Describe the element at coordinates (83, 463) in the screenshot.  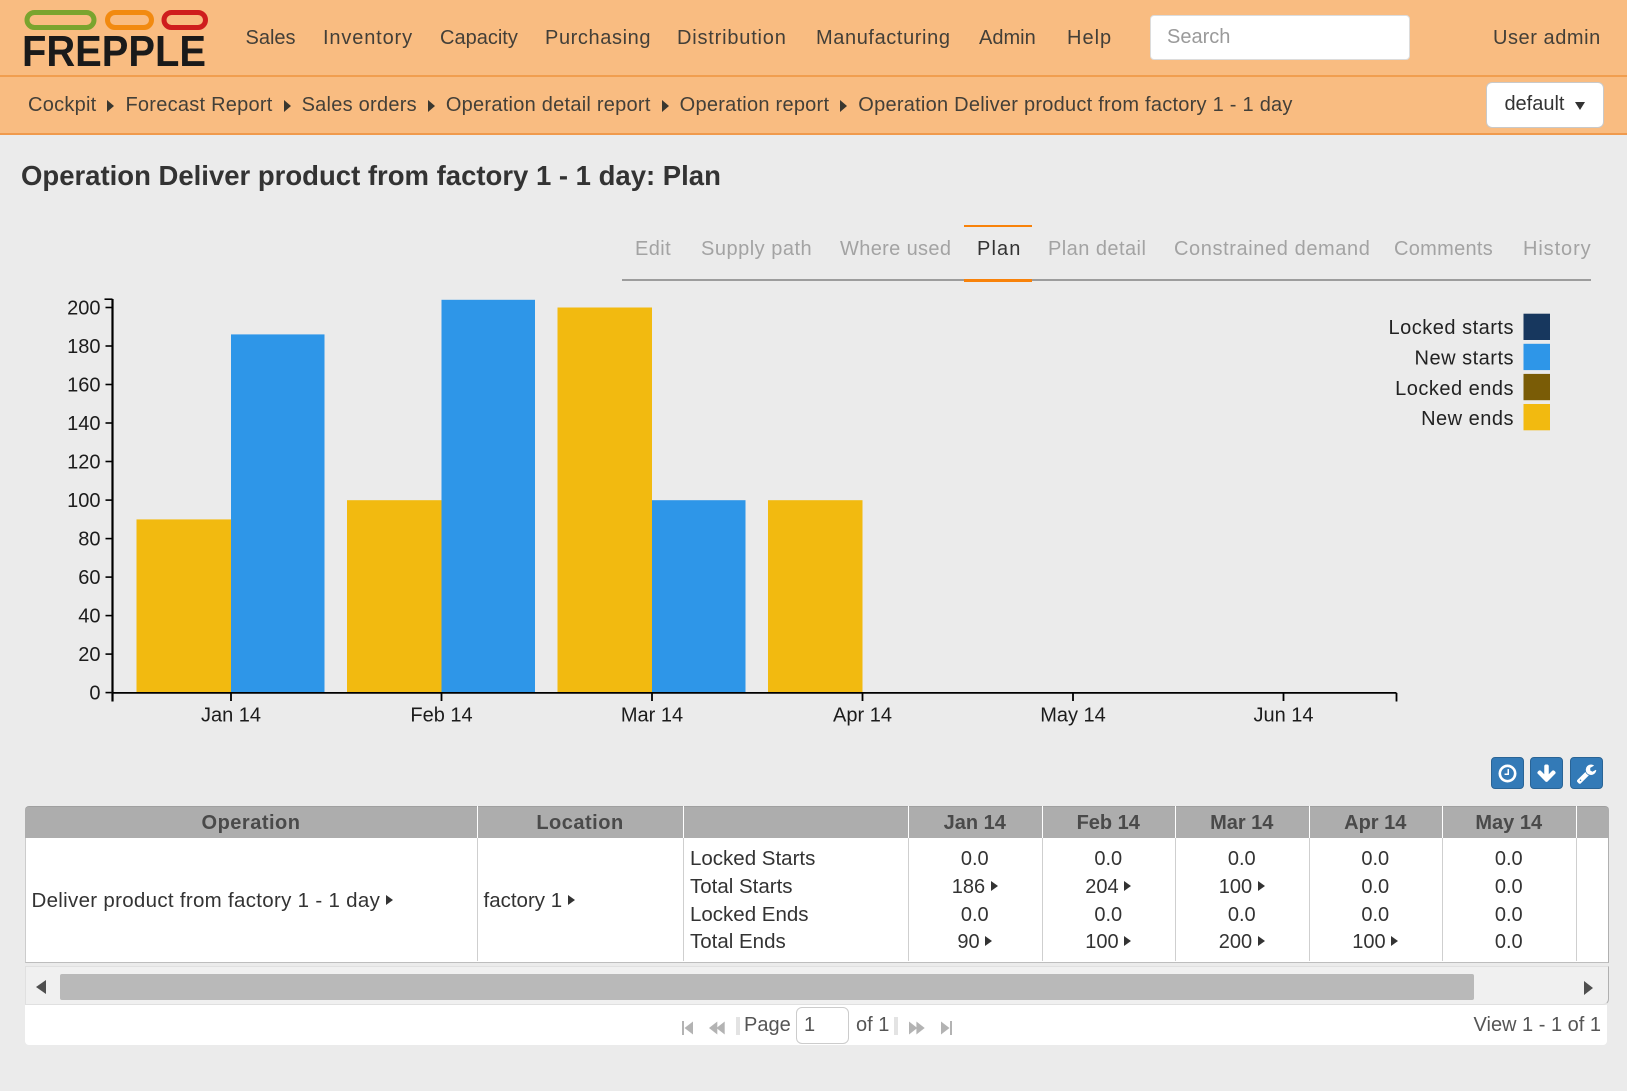
I see `svg-text: 120` at that location.